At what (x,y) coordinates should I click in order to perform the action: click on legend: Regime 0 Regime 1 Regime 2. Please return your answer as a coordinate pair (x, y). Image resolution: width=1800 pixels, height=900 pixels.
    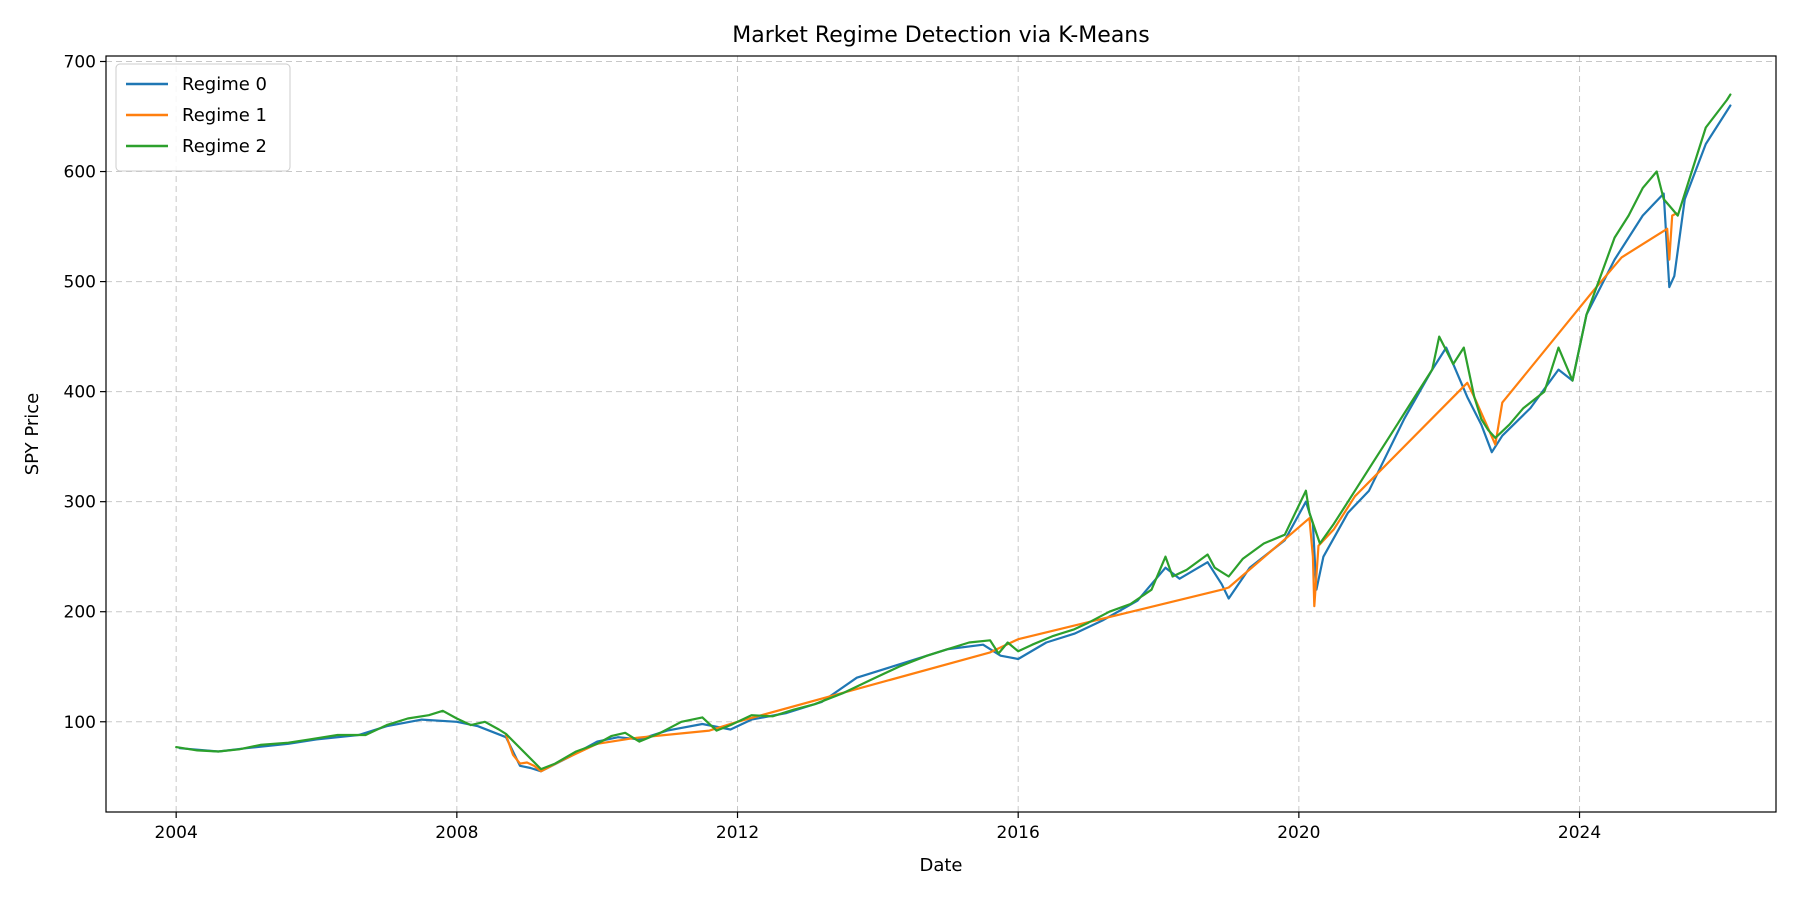
    Looking at the image, I should click on (203, 117).